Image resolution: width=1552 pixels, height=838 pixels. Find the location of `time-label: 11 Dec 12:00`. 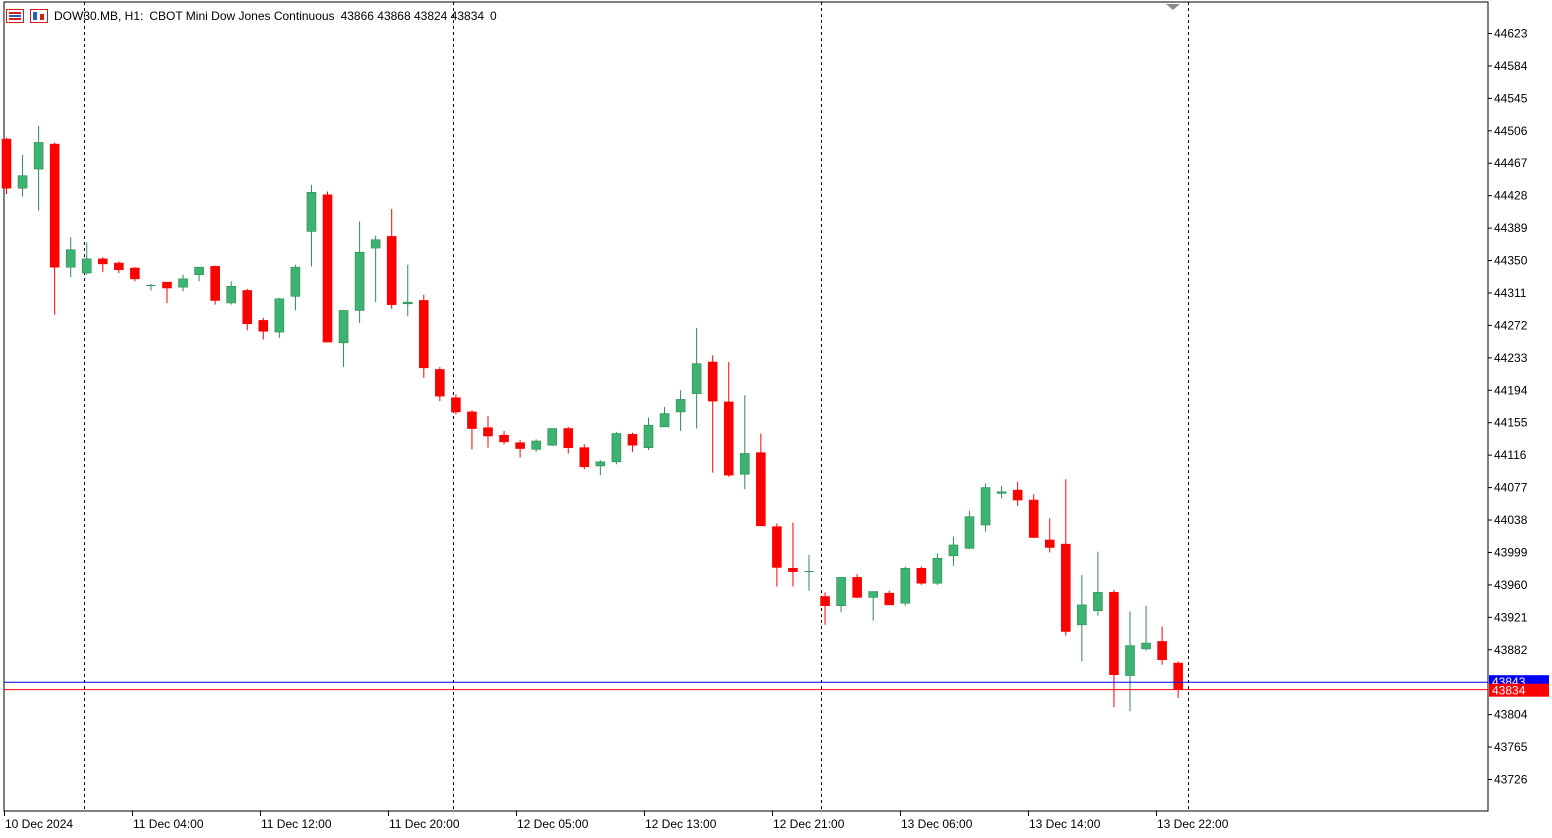

time-label: 11 Dec 12:00 is located at coordinates (296, 824).